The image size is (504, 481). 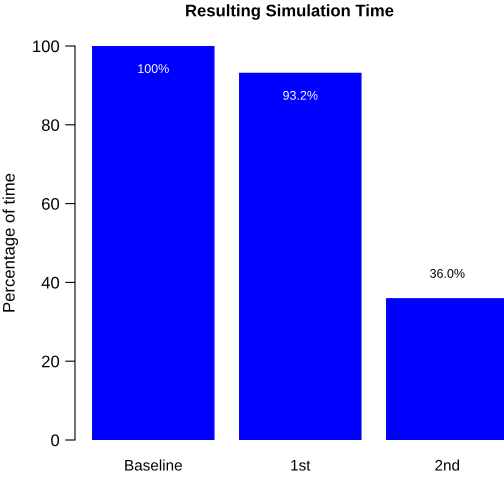 I want to click on y-axis-title: Percentage of time, so click(x=10, y=243).